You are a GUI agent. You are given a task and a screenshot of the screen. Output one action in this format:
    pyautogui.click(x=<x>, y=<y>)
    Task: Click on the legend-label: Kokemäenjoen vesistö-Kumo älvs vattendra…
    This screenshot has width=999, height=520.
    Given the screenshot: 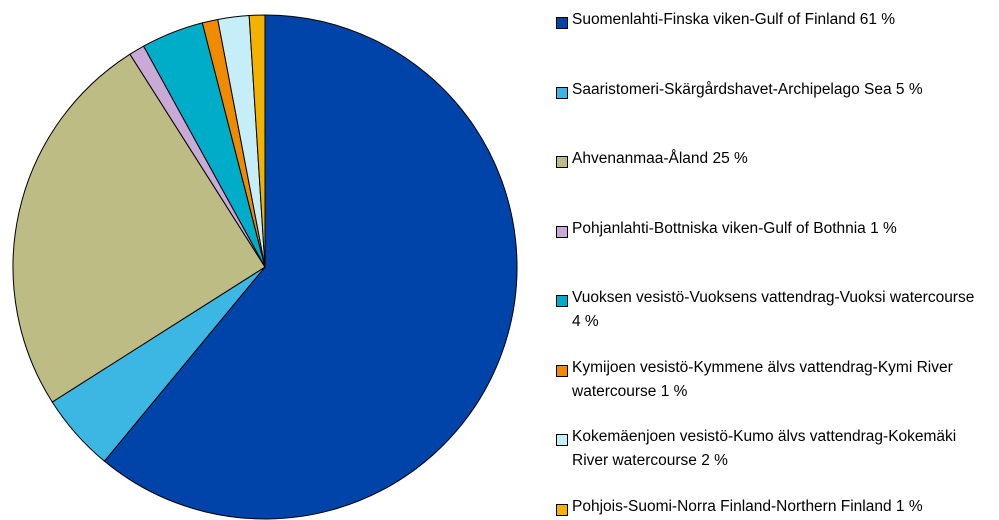 What is the action you would take?
    pyautogui.click(x=764, y=448)
    